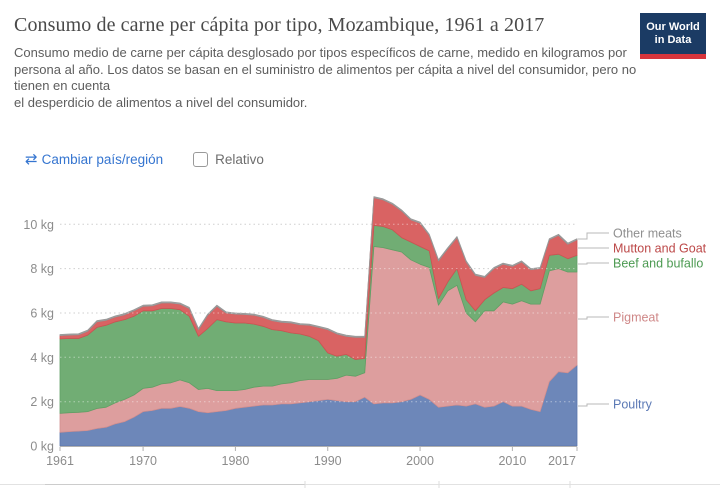 This screenshot has width=720, height=490. What do you see at coordinates (102, 159) in the screenshot?
I see `change-country-label: Cambiar país/región` at bounding box center [102, 159].